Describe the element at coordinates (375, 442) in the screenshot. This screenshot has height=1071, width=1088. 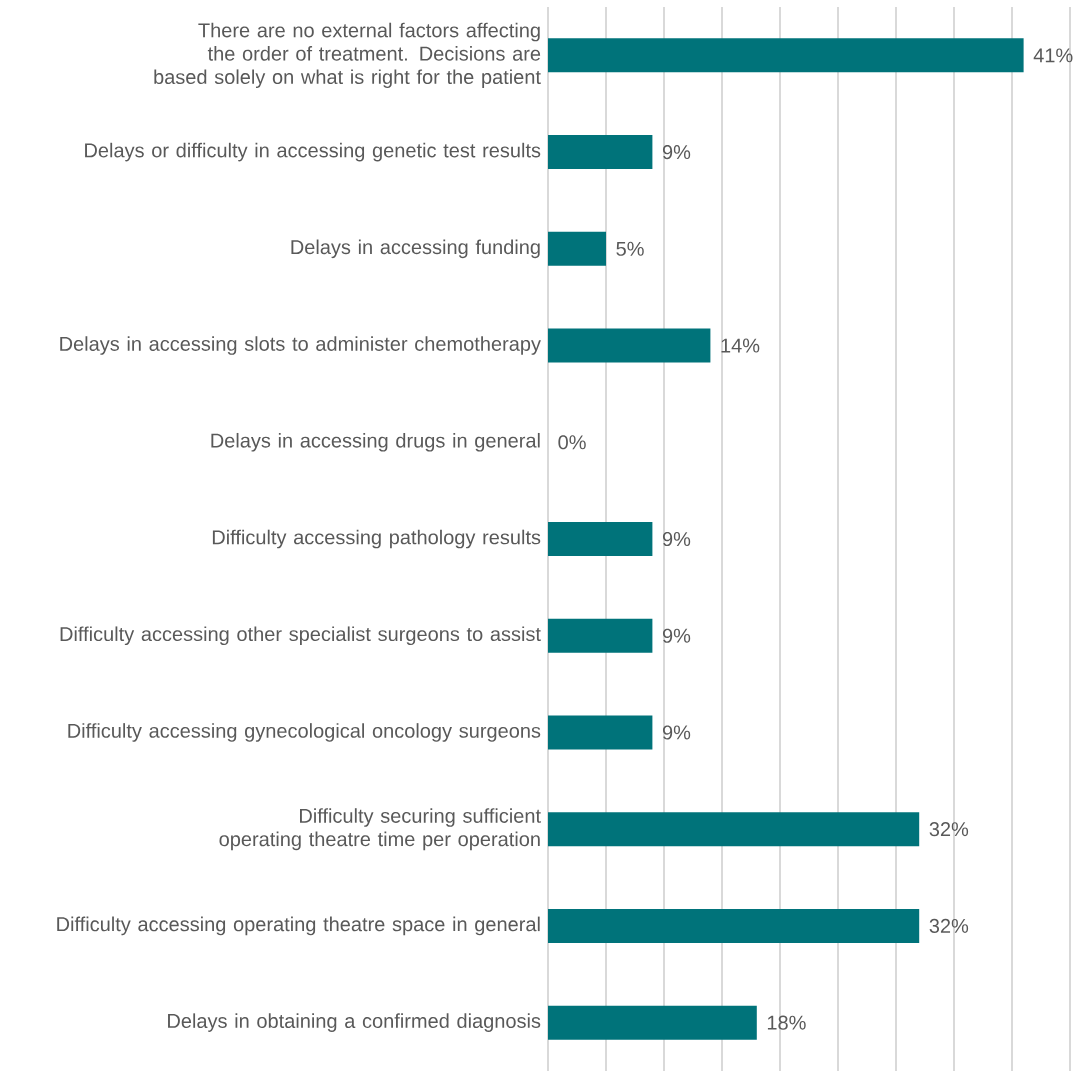
I see `y-tick-label: Delays in accessing drugs in general` at that location.